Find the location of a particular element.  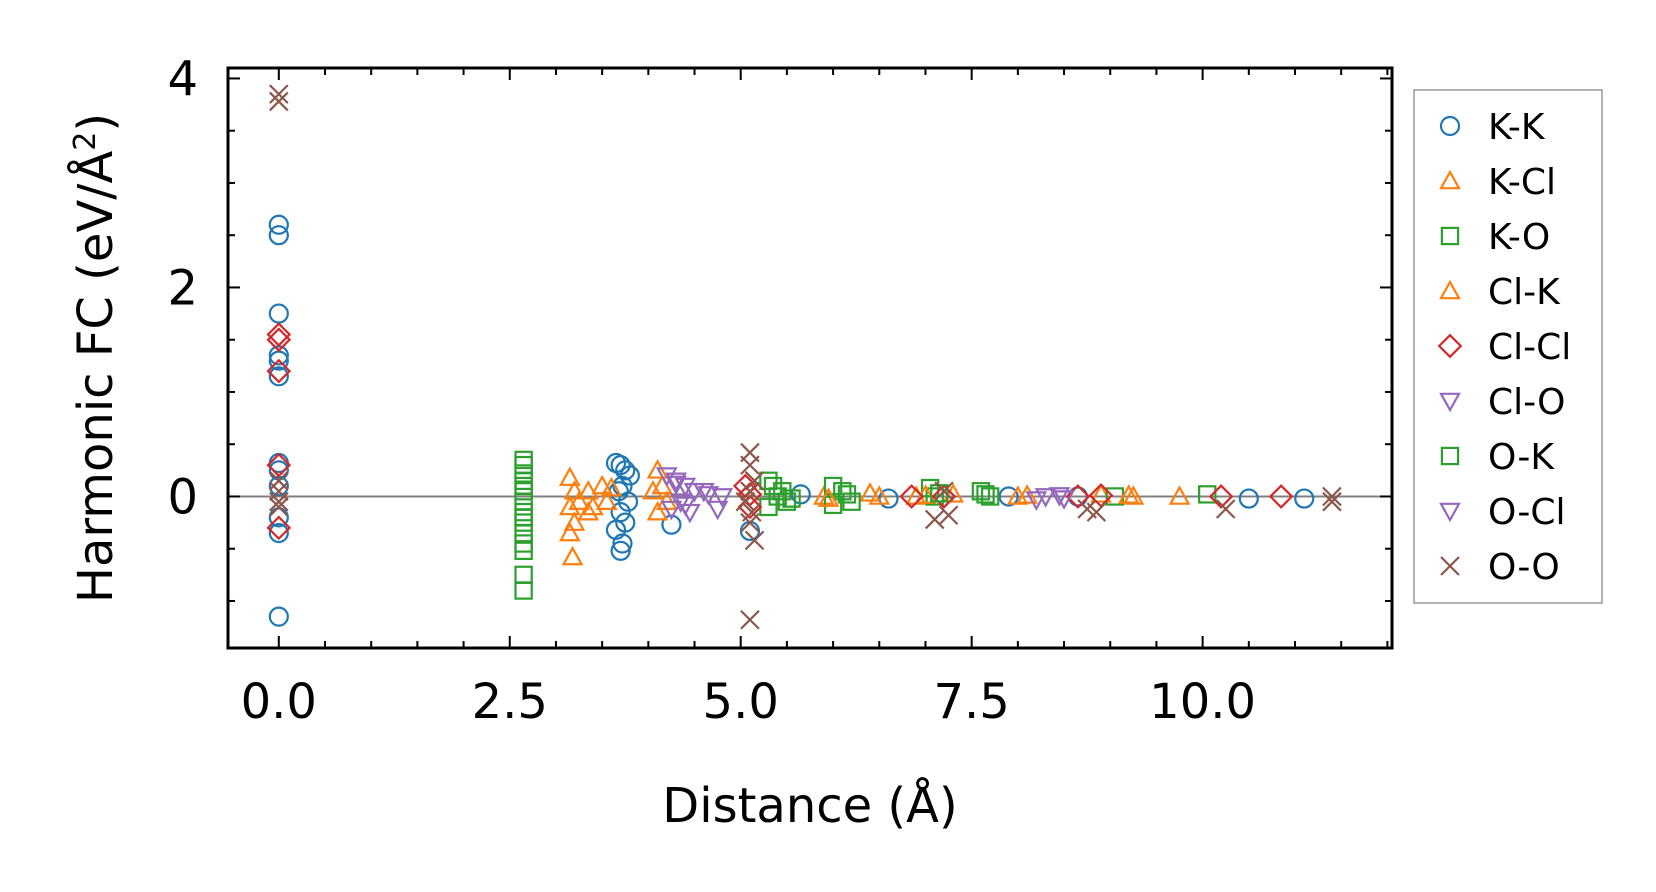

legend: K-K K-Cl K-O Cl-K Cl-Cl Cl-O O-K O-Cl O-O is located at coordinates (1508, 346).